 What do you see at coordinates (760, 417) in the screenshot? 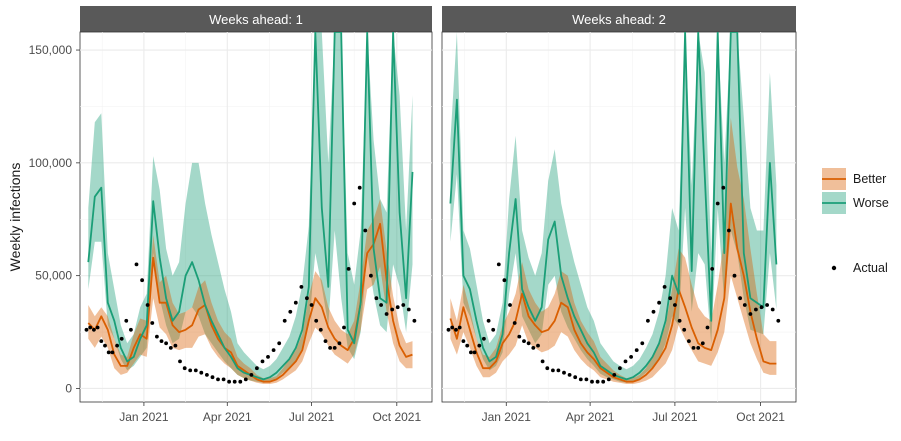
I see `x-tick-label: Oct 2021` at bounding box center [760, 417].